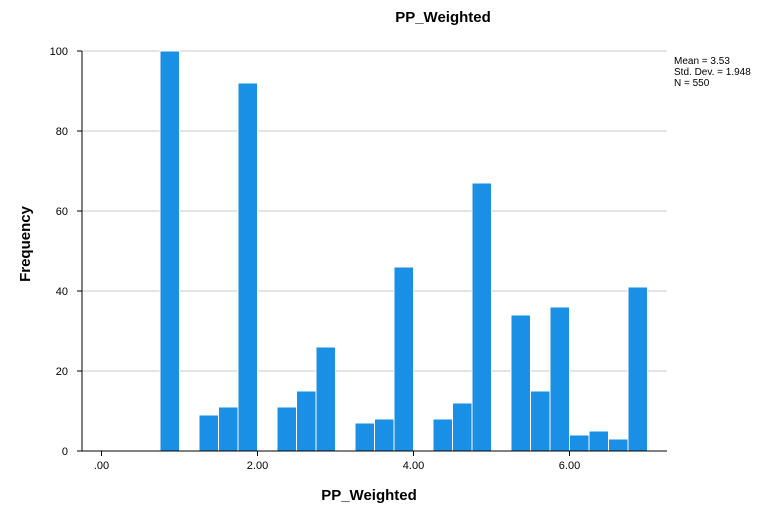  Describe the element at coordinates (25, 243) in the screenshot. I see `y-axis-label: Frequency` at that location.